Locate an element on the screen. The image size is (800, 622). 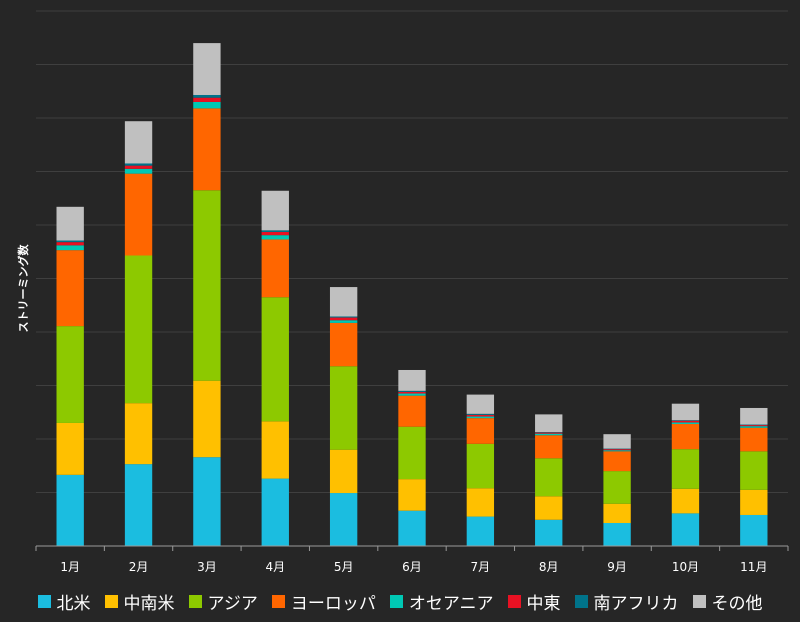
legend-label: 中南米 is located at coordinates (149, 603).